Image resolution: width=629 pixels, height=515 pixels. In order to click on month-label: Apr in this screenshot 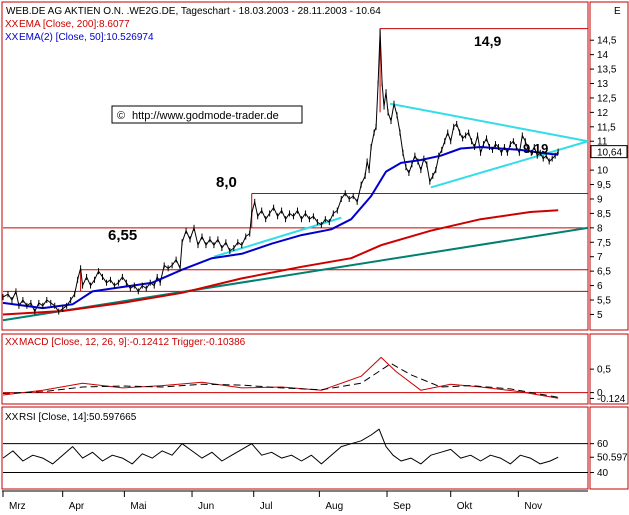, I will do `click(77, 506)`.